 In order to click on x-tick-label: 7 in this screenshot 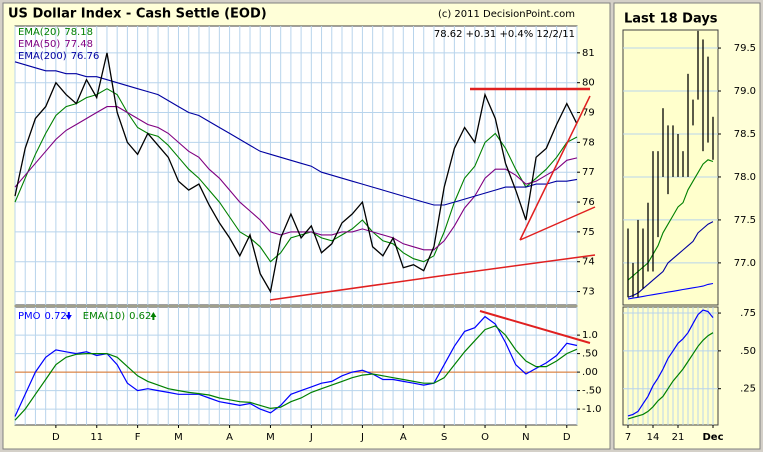, I will do `click(628, 437)`.